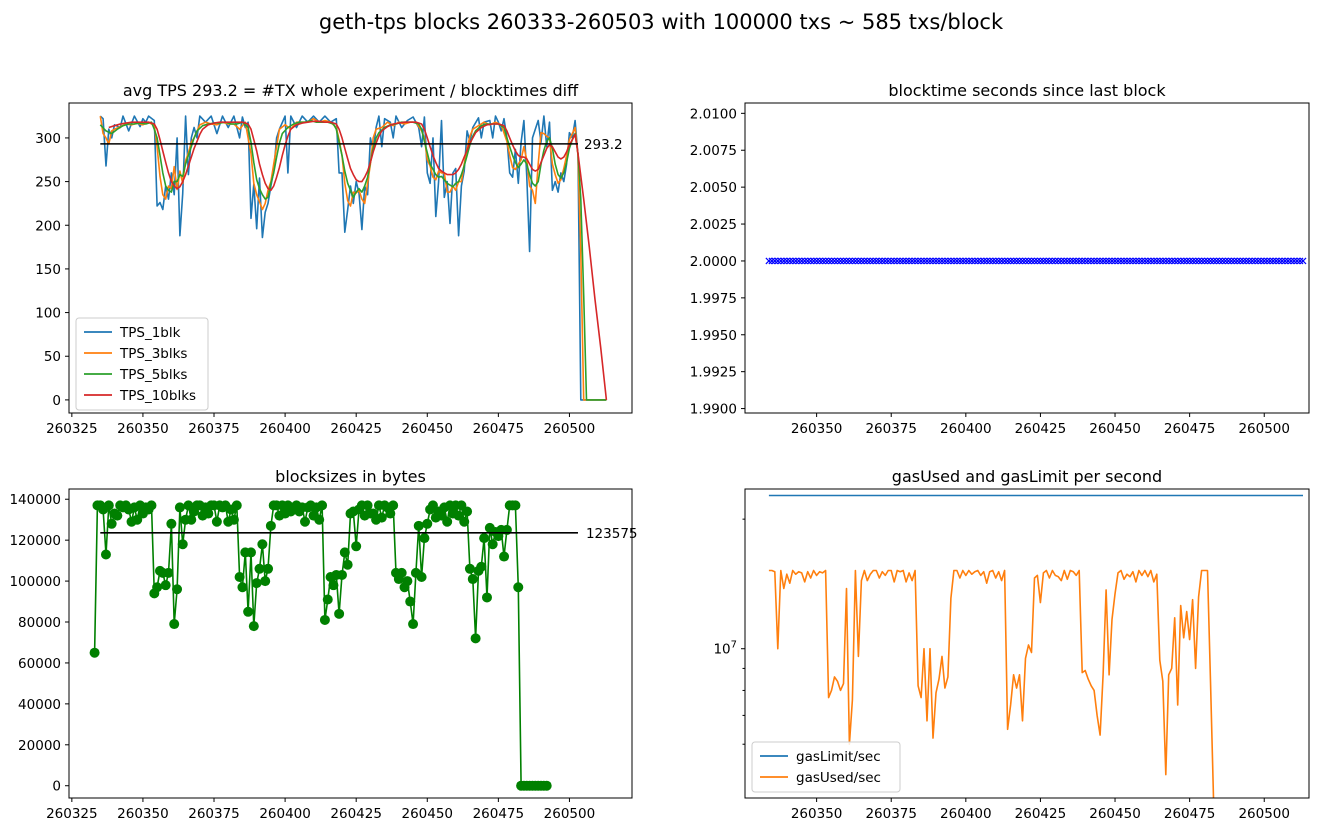  Describe the element at coordinates (612, 532) in the screenshot. I see `blocksizes-average-label-bg` at that location.